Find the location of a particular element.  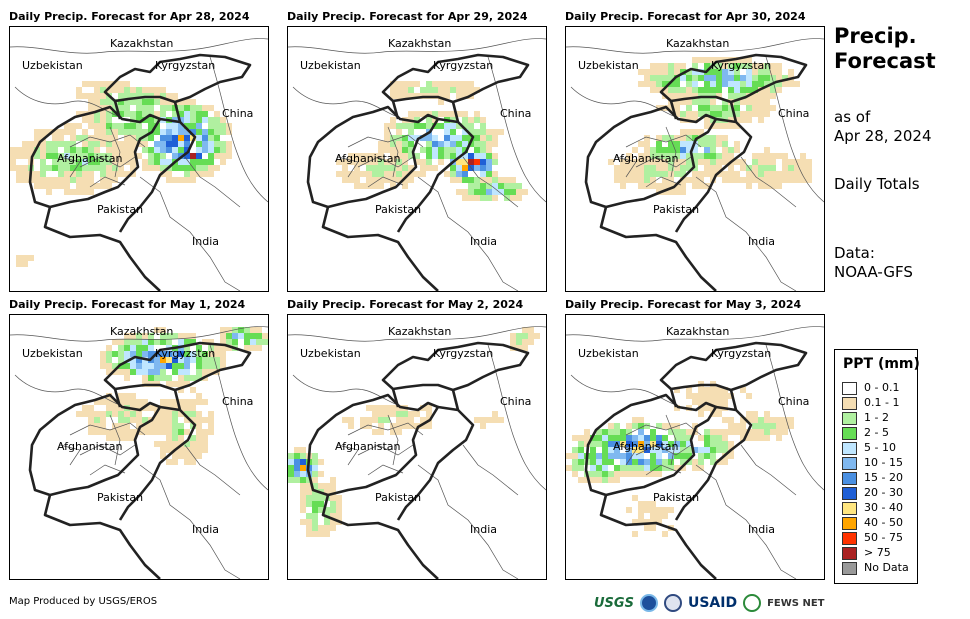

panel-title: Daily Precip. Forecast for May 3, 2024 is located at coordinates (683, 304).